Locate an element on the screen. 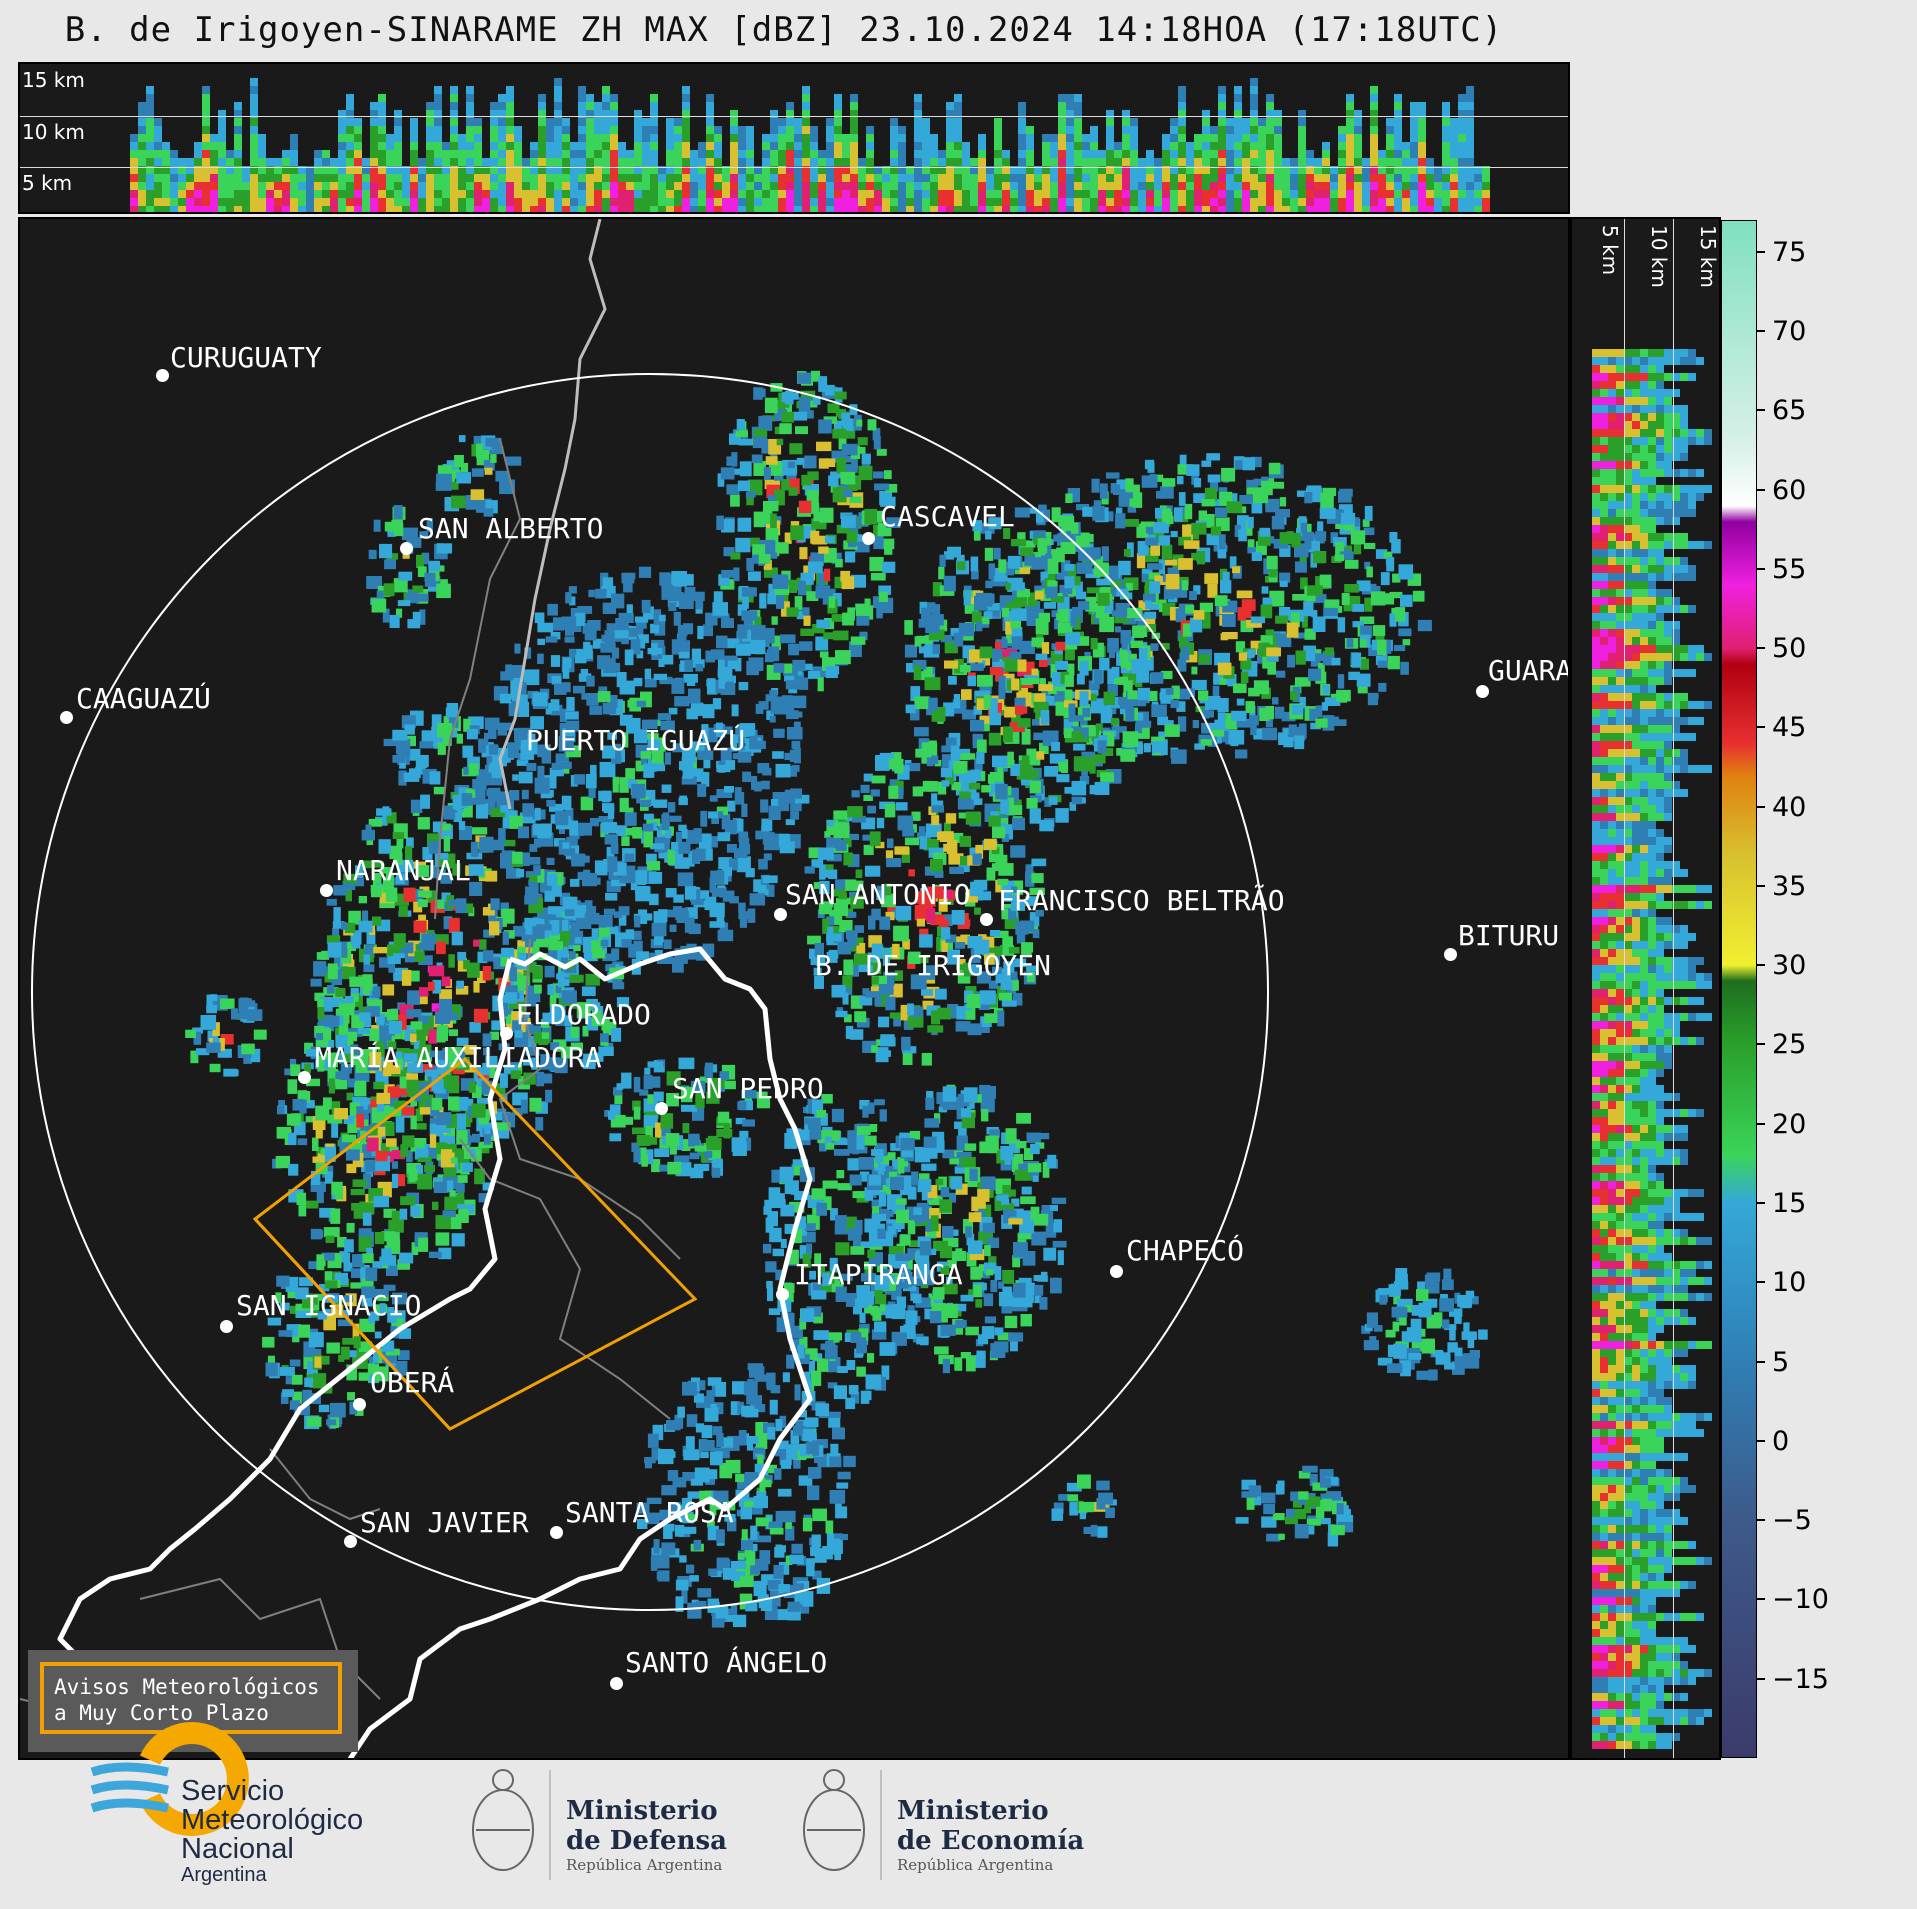 The image size is (1917, 1909). economia-line-3: República Argentina is located at coordinates (975, 1865).